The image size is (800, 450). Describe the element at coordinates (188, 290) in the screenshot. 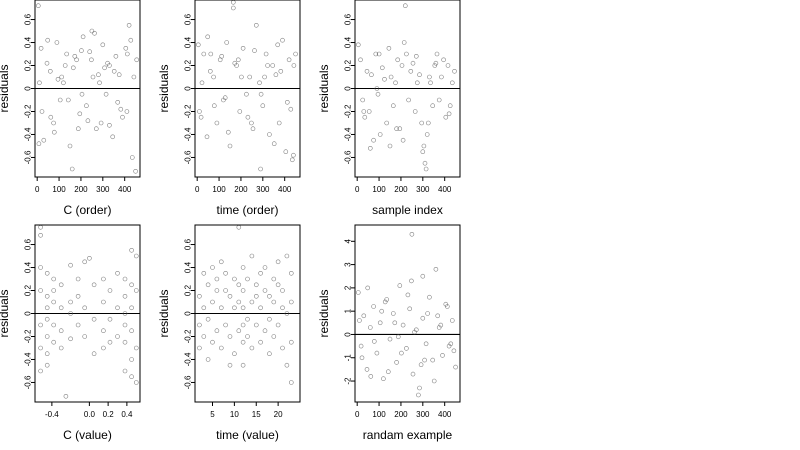

I see `y-tick-label: 0.2` at that location.